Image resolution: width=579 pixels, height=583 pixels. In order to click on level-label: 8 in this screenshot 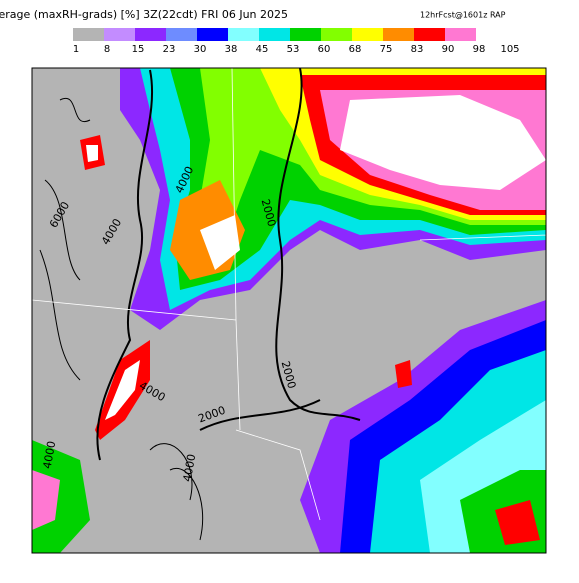, I will do `click(107, 49)`.